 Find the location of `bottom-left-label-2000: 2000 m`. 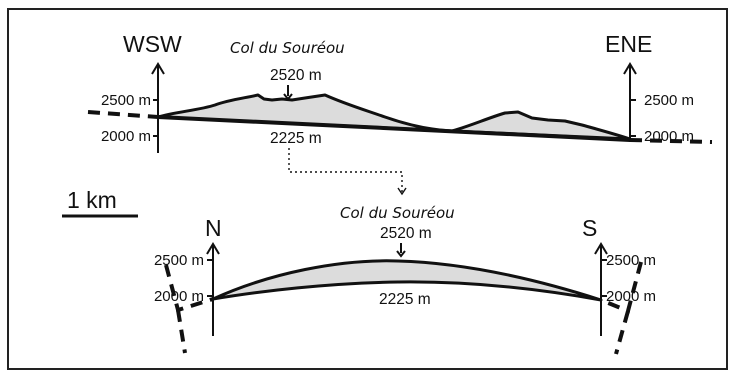

bottom-left-label-2000: 2000 m is located at coordinates (179, 296).